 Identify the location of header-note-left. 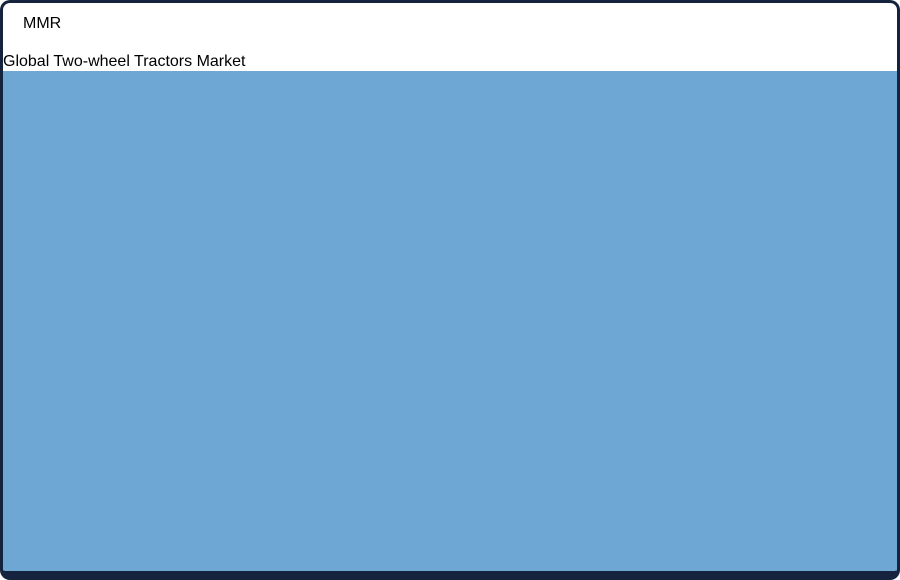
(450, 15).